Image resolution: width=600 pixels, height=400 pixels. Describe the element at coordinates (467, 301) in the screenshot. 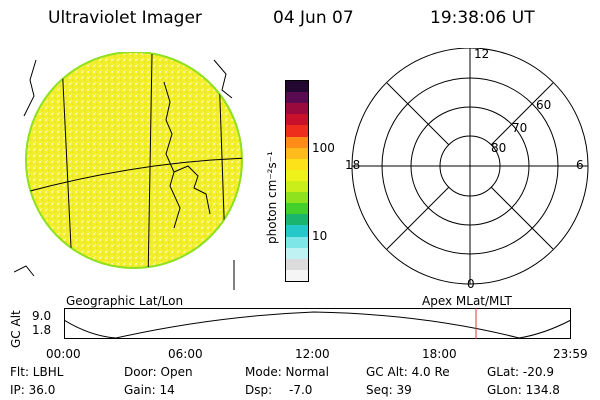

I see `right-panel-caption: Apex MLat/MLT` at that location.